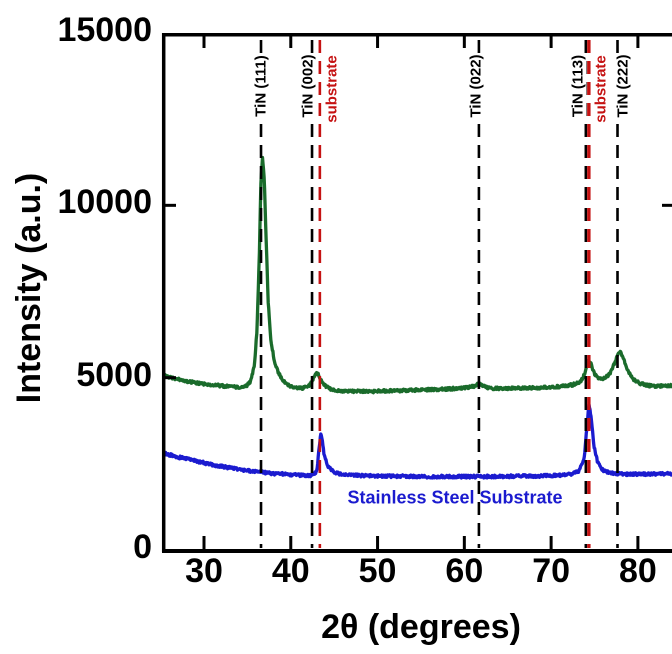  I want to click on curve-stainless-steel-substrate, so click(418, 441).